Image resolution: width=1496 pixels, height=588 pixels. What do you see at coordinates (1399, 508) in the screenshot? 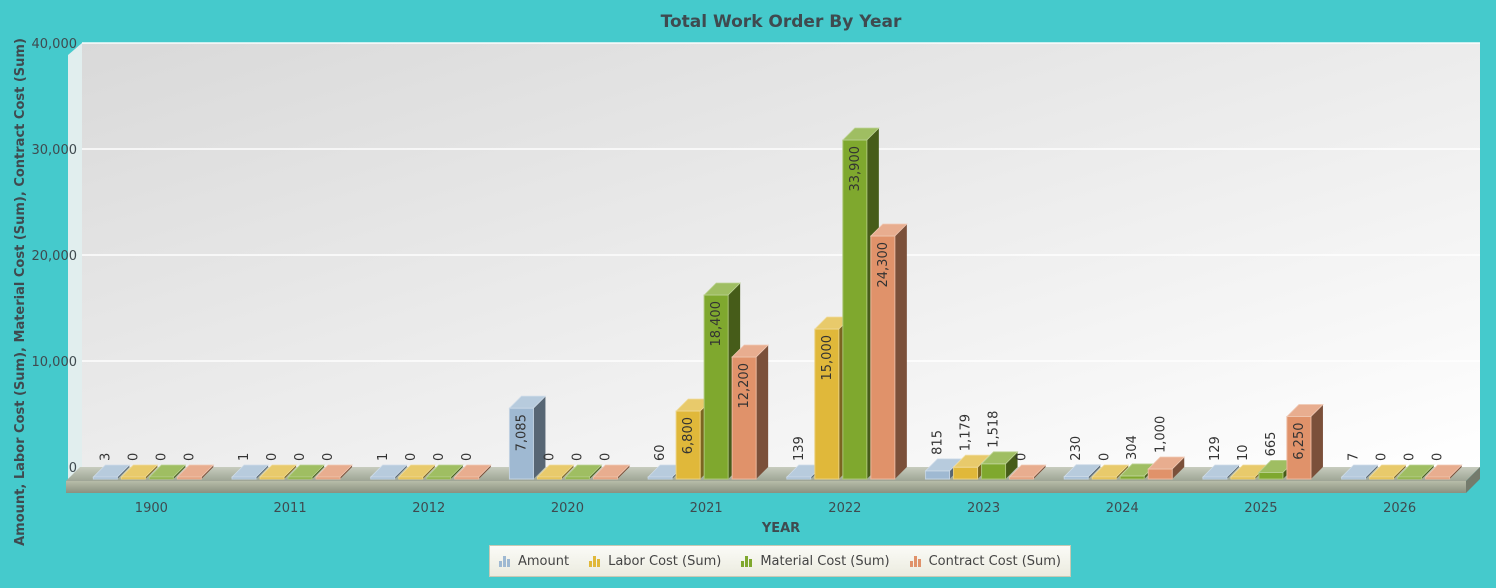
I see `x-tick-label: 2026` at bounding box center [1399, 508].